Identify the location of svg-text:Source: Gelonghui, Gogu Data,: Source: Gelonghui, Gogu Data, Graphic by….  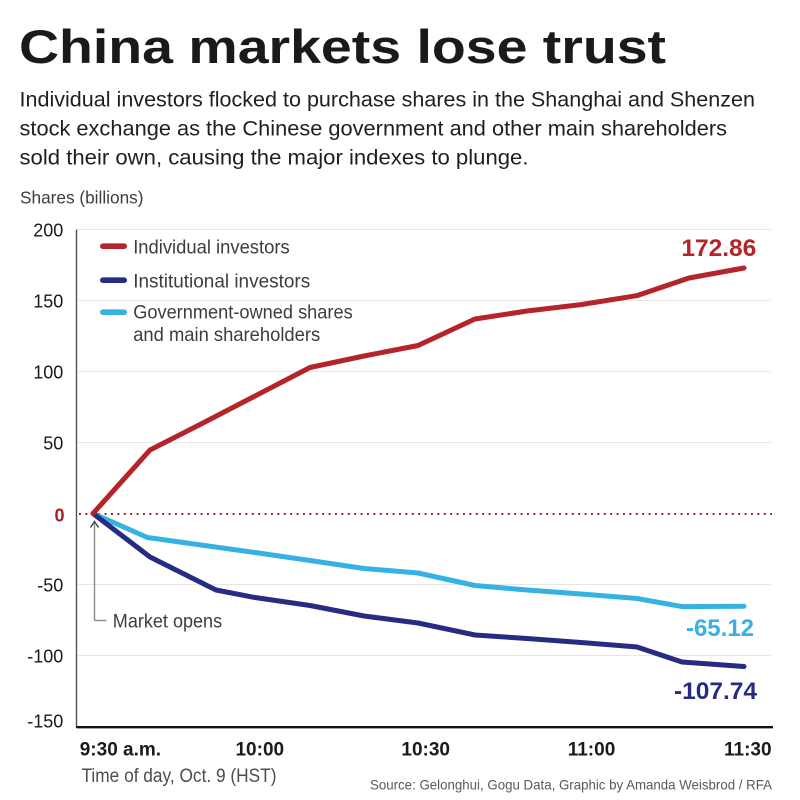
(571, 785).